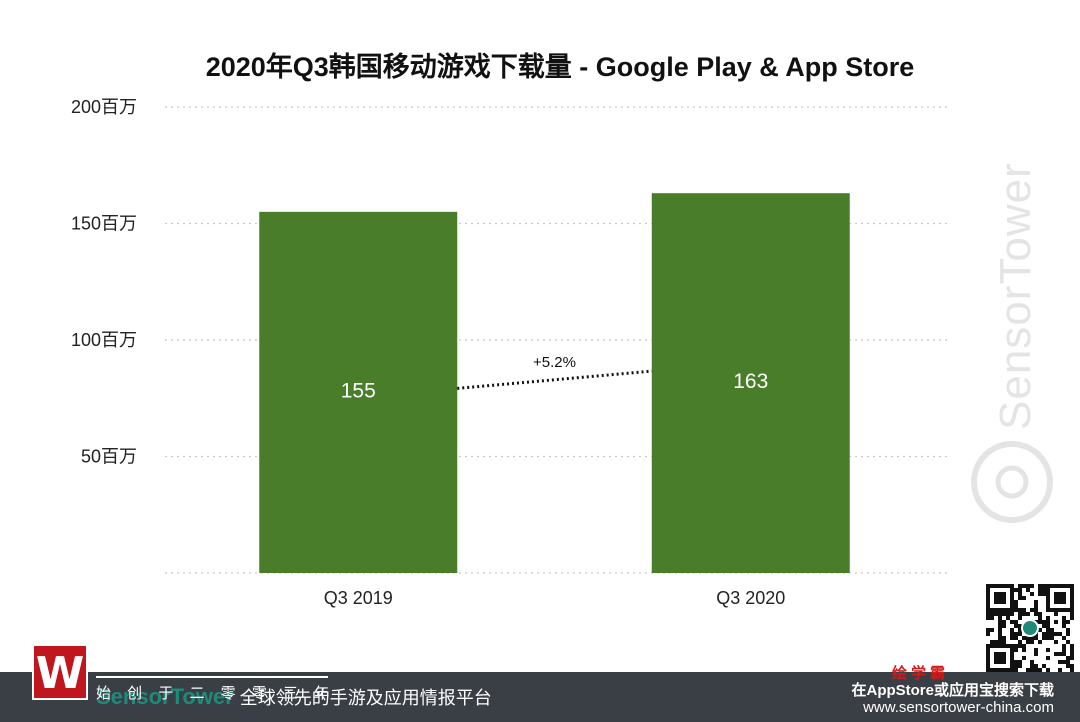  I want to click on growth-label: +5.2%, so click(554, 362).